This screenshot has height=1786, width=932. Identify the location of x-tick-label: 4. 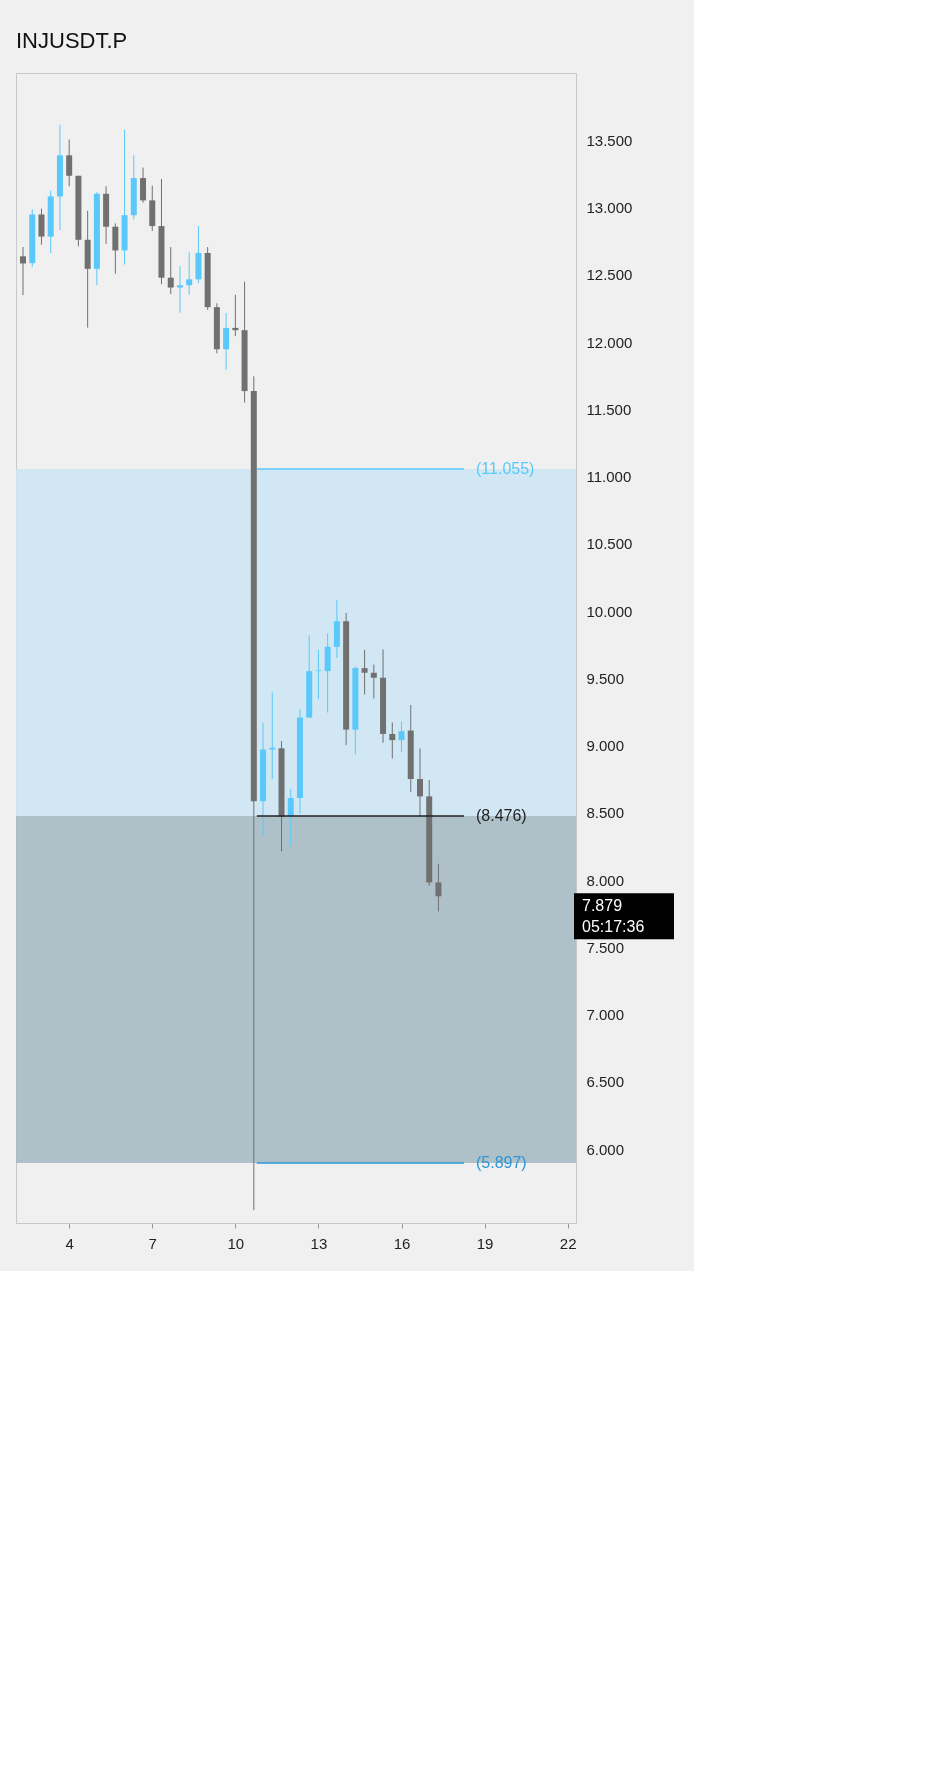
(69, 1243).